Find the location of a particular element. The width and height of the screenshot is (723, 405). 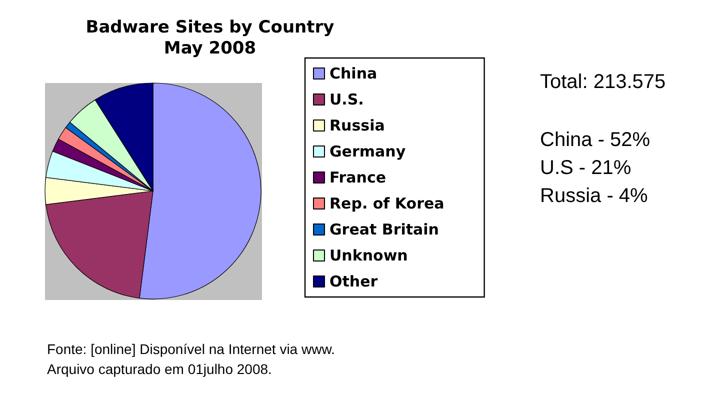

source-note: Fonte: [online] Disponível na Internet via www. is located at coordinates (191, 349).